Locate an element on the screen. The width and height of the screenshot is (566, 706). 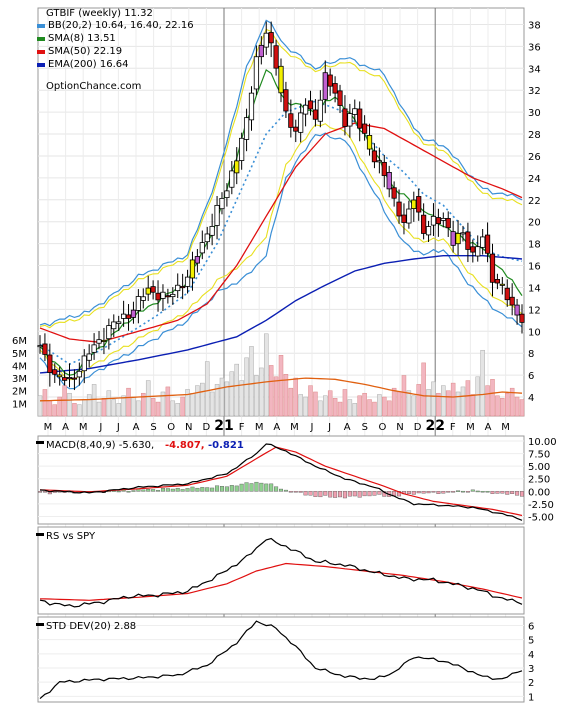
macd-line is located at coordinates (281, 482).